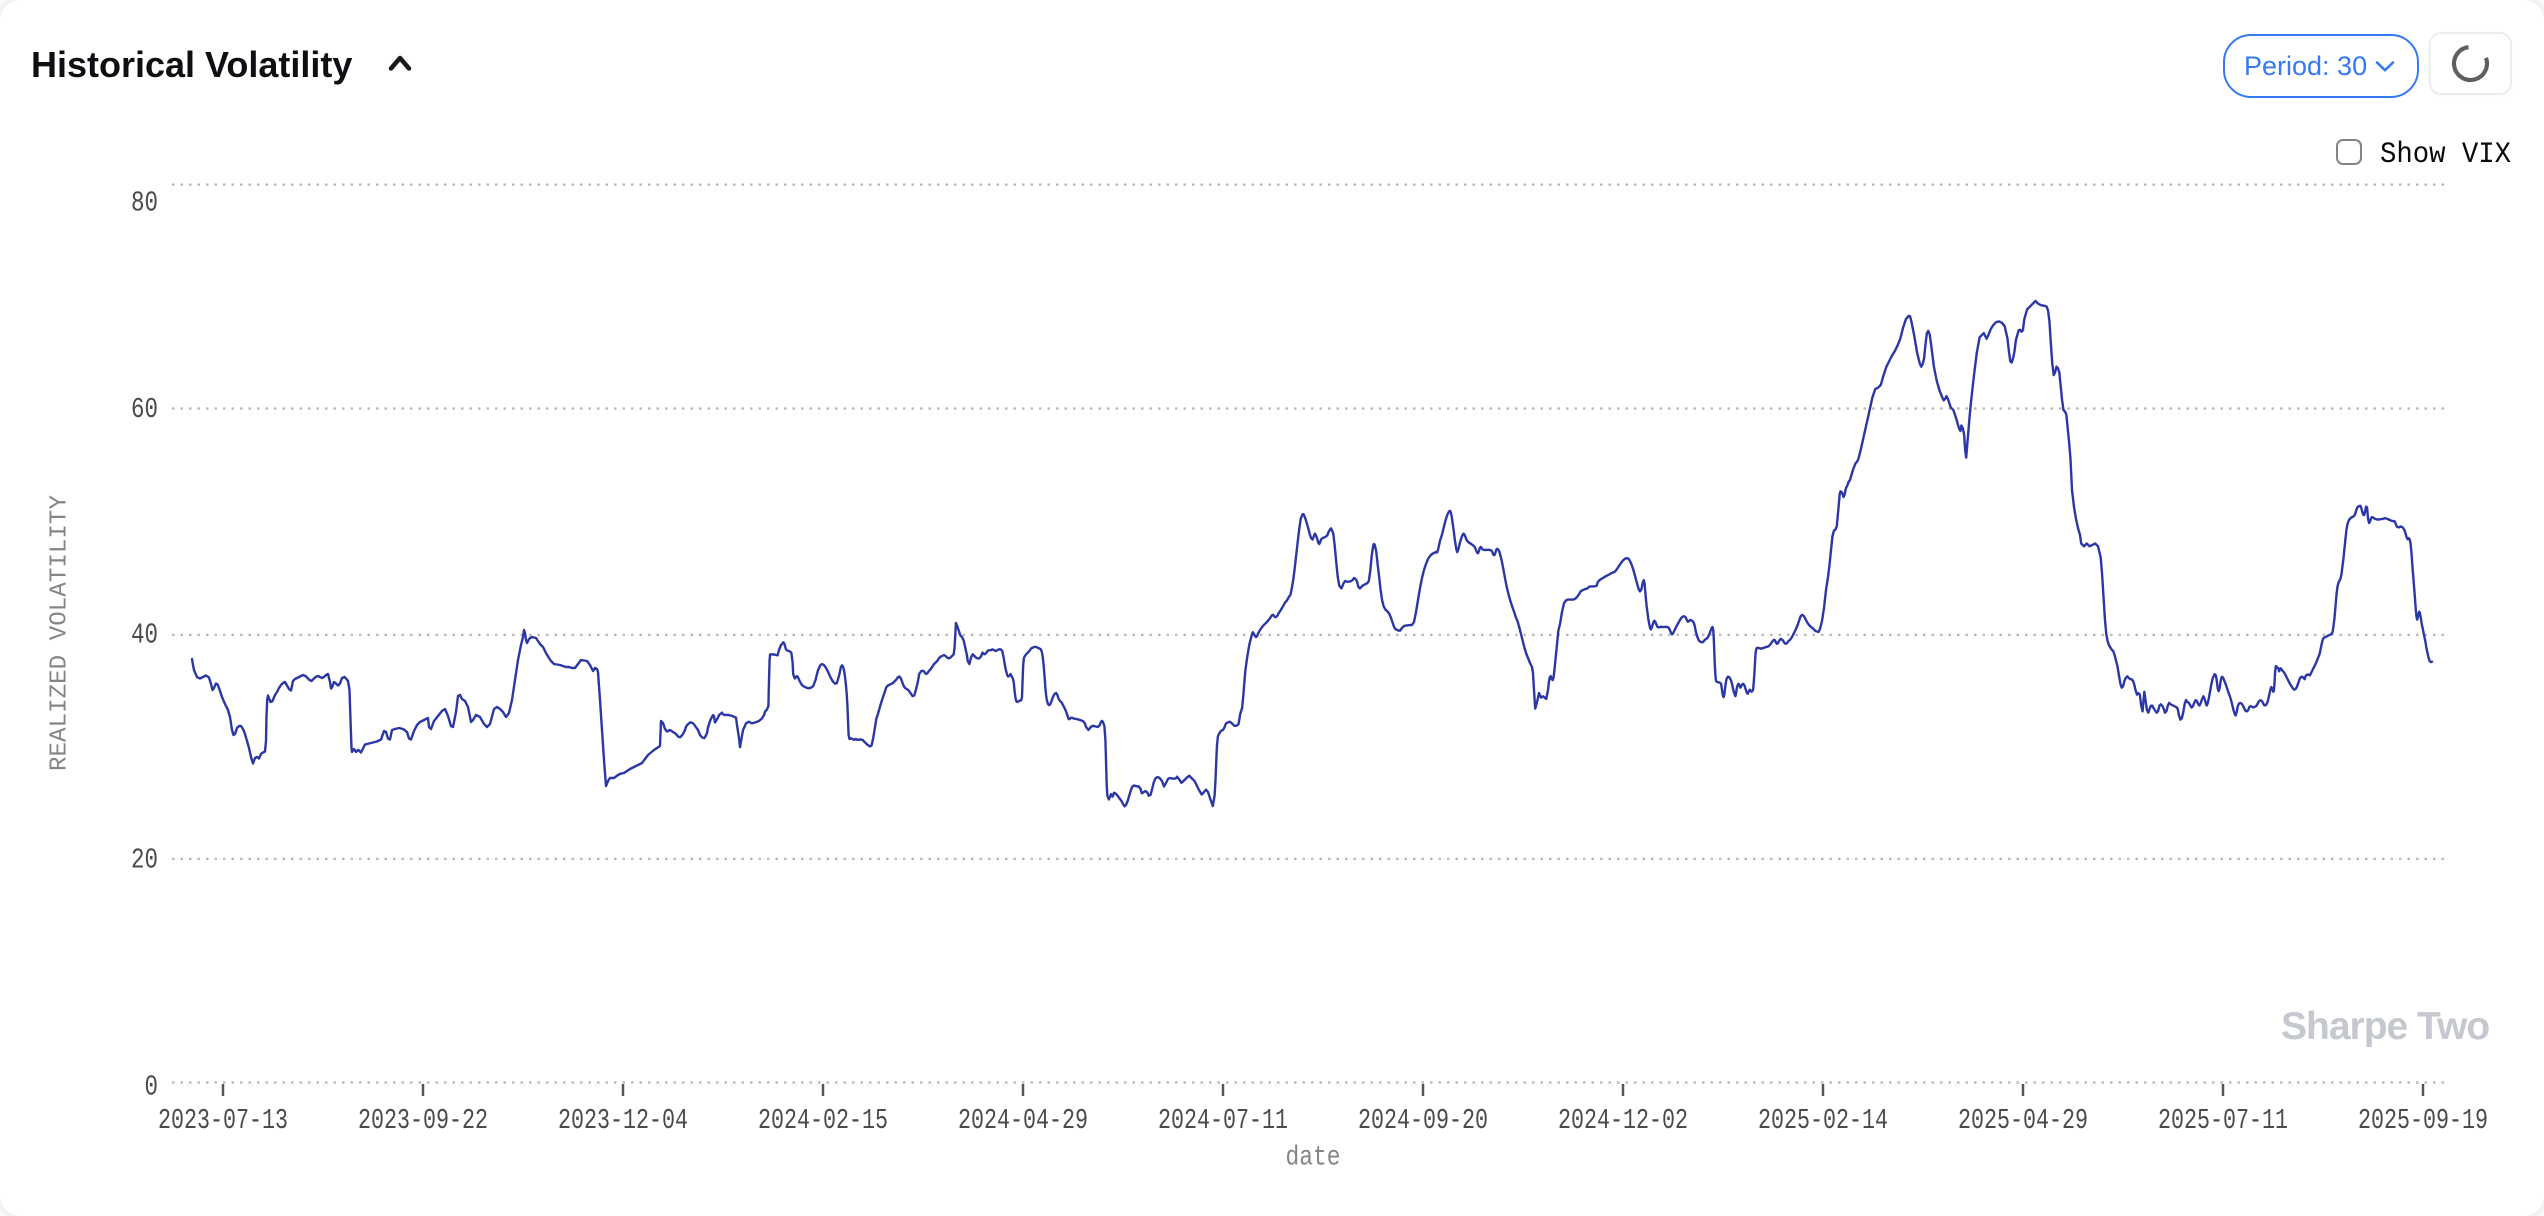 The width and height of the screenshot is (2544, 1216). I want to click on svg-text: 2024-07-11, so click(1223, 1120).